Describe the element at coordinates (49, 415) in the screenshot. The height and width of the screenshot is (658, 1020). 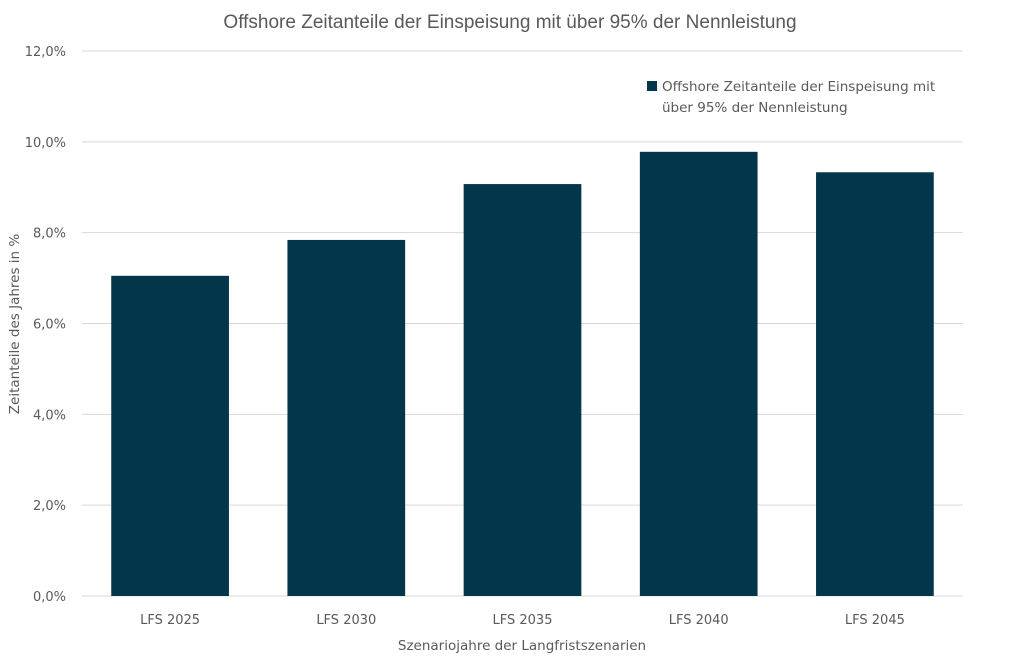
I see `y-tick-label: 4,0%` at that location.